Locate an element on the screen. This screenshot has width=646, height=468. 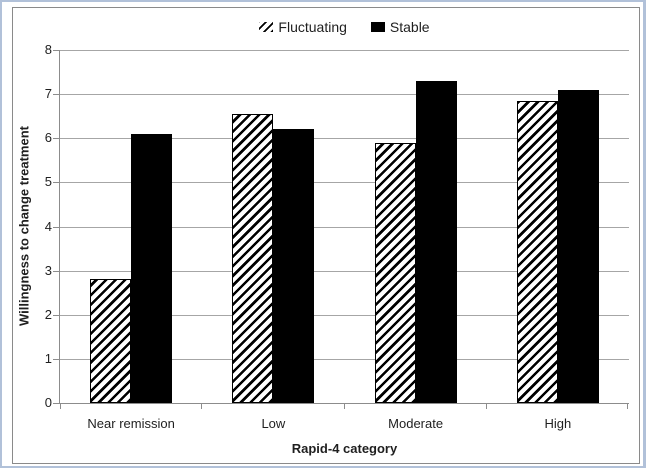
y-tick-label: 4 is located at coordinates (48, 226).